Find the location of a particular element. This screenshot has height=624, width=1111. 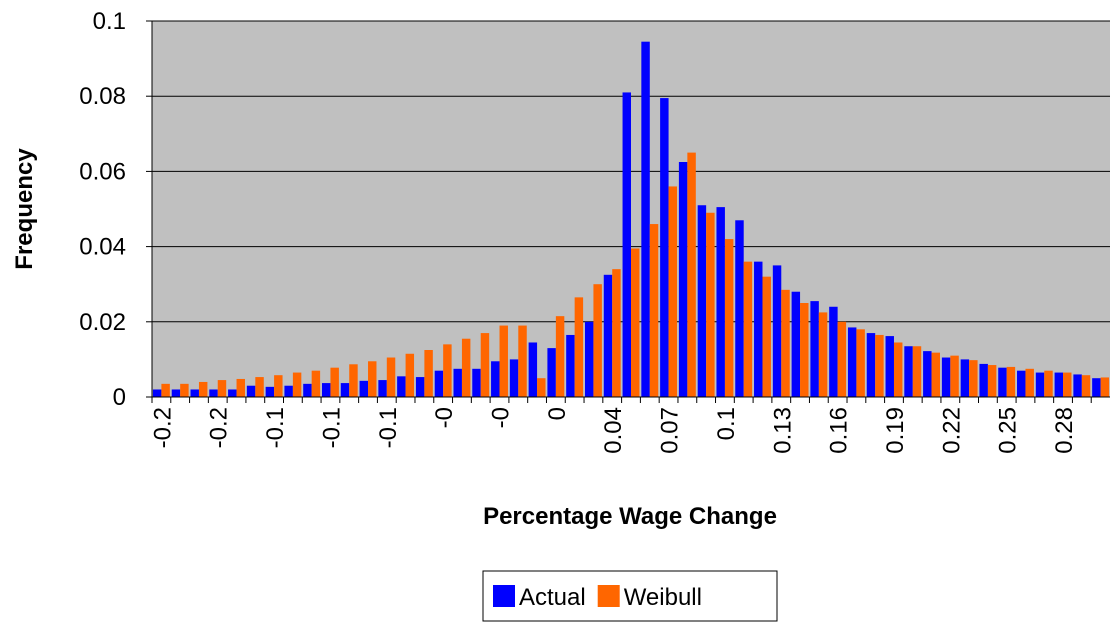

x-tick-label: 0.19 is located at coordinates (895, 430).